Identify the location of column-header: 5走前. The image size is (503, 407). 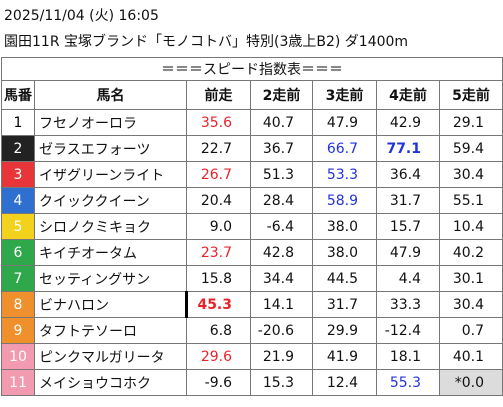
(470, 95).